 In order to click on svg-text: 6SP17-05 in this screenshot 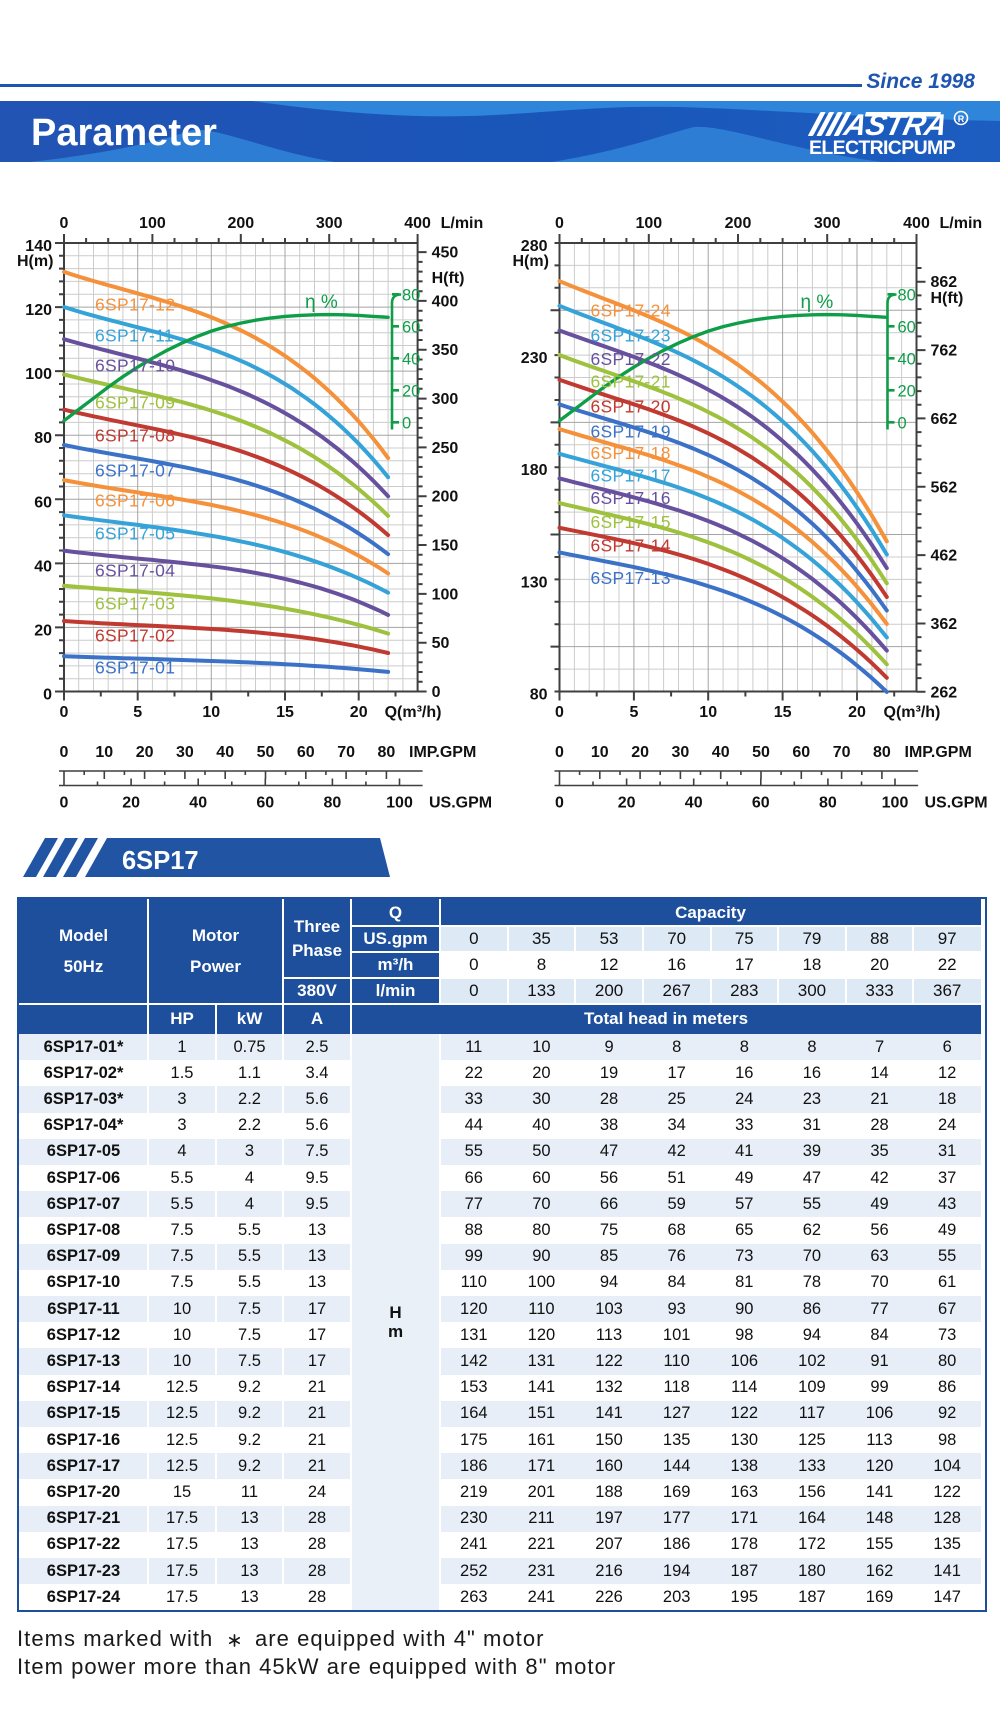, I will do `click(135, 534)`.